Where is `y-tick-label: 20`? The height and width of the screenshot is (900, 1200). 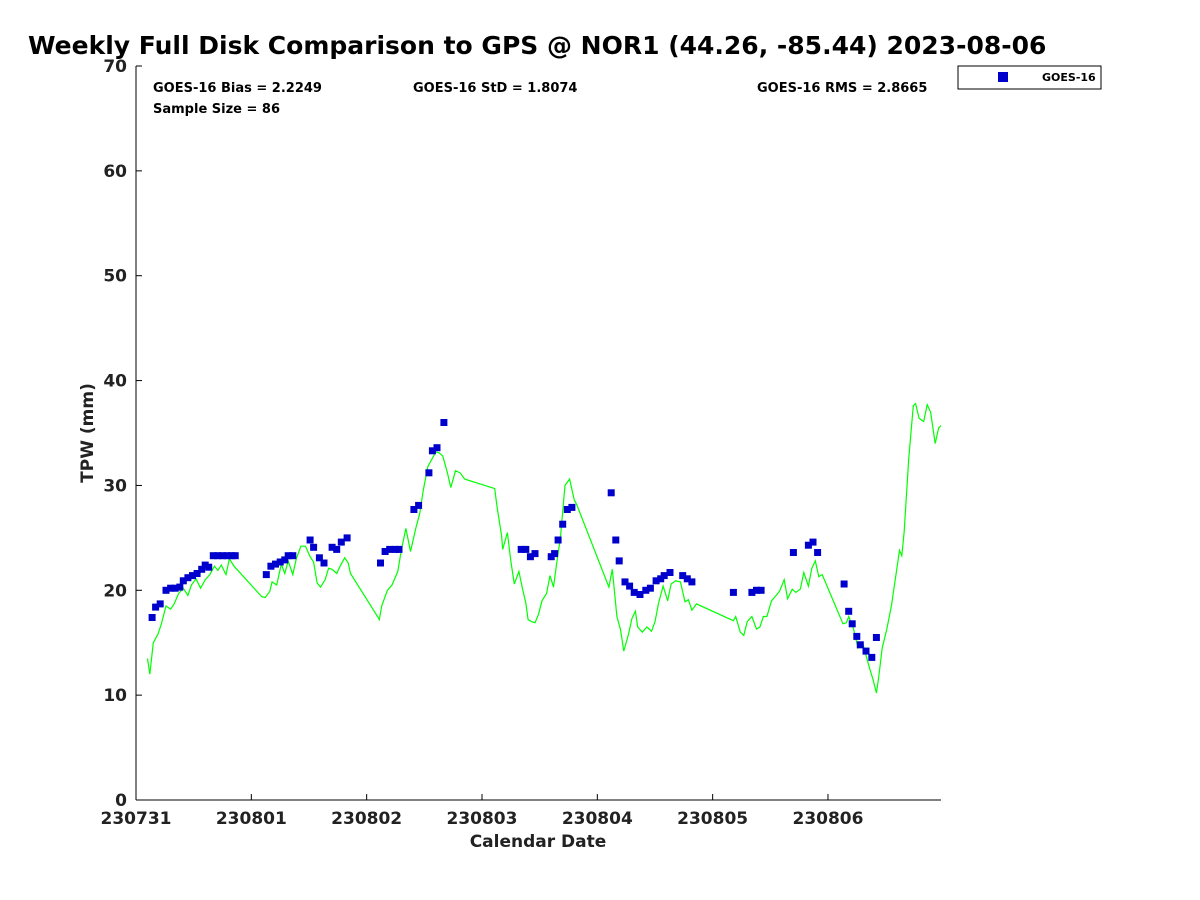
y-tick-label: 20 is located at coordinates (115, 591).